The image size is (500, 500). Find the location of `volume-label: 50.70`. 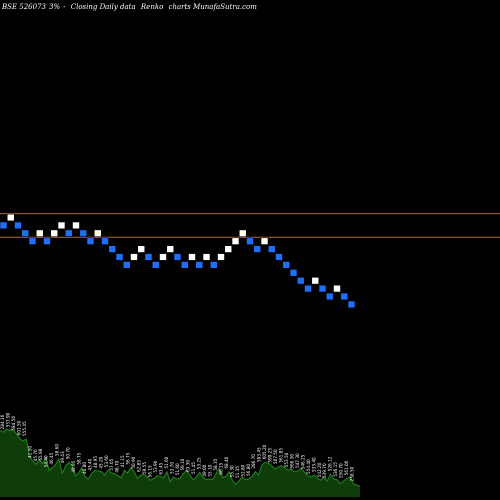

volume-label: 50.70 is located at coordinates (68, 453).